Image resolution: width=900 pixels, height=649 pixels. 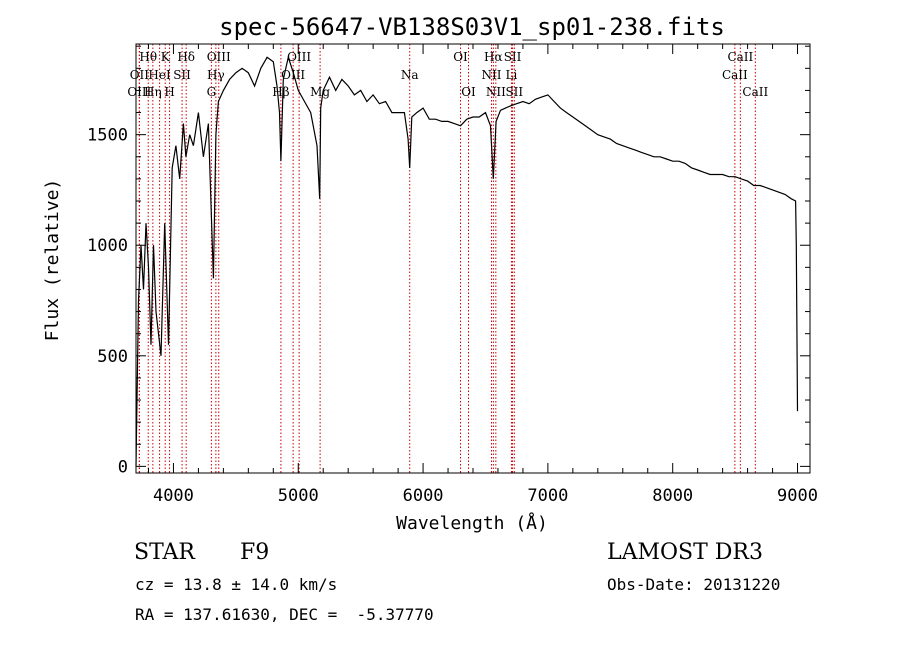 I want to click on x-axis-label: Wavelength (Å), so click(x=472, y=523).